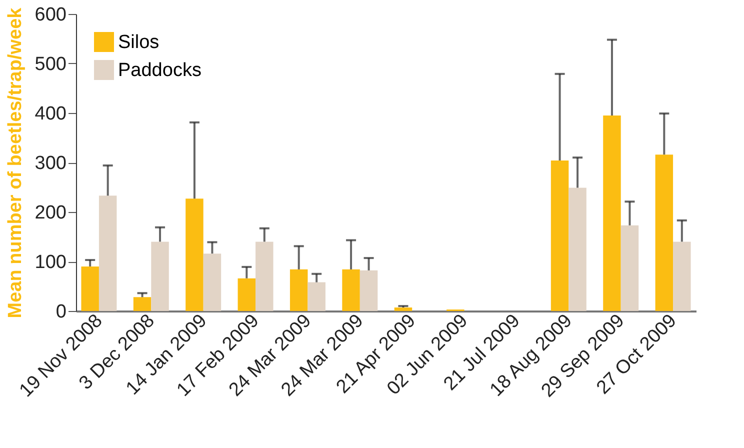 The height and width of the screenshot is (448, 744). What do you see at coordinates (15, 162) in the screenshot?
I see `y-axis-title: Mean number of beetles/trap/week` at bounding box center [15, 162].